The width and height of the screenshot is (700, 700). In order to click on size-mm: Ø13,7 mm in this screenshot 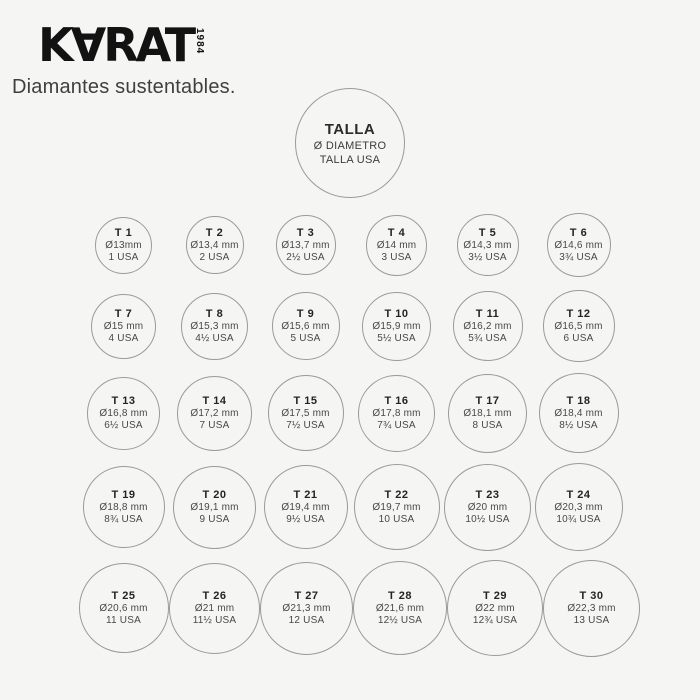, I will do `click(305, 245)`.